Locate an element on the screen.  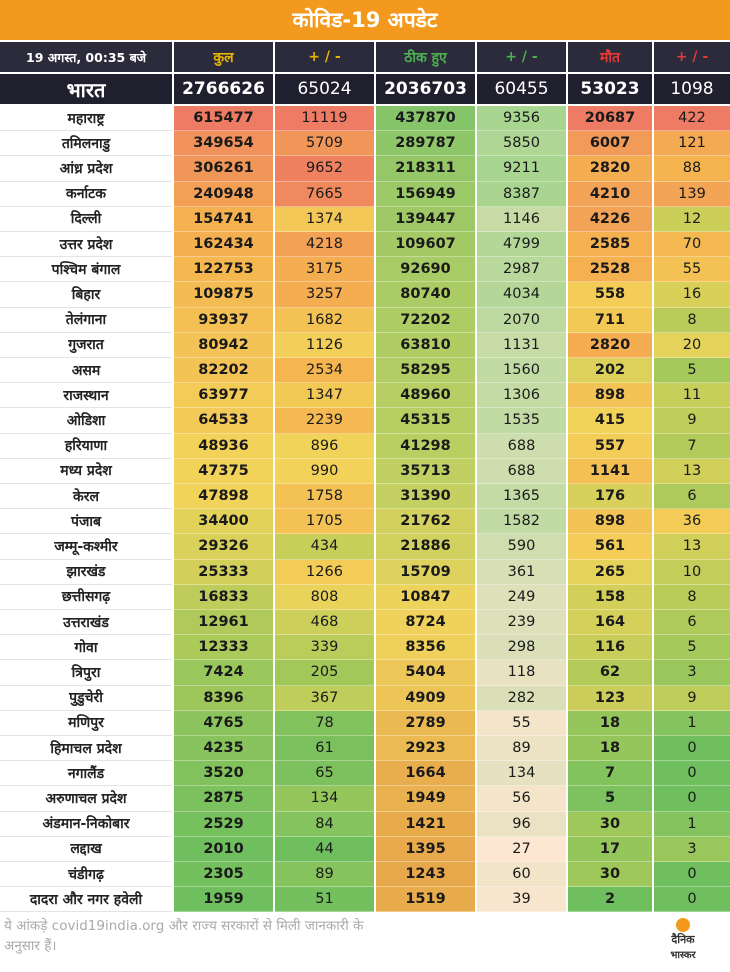
cell-deaths: 5 is located at coordinates (610, 799).